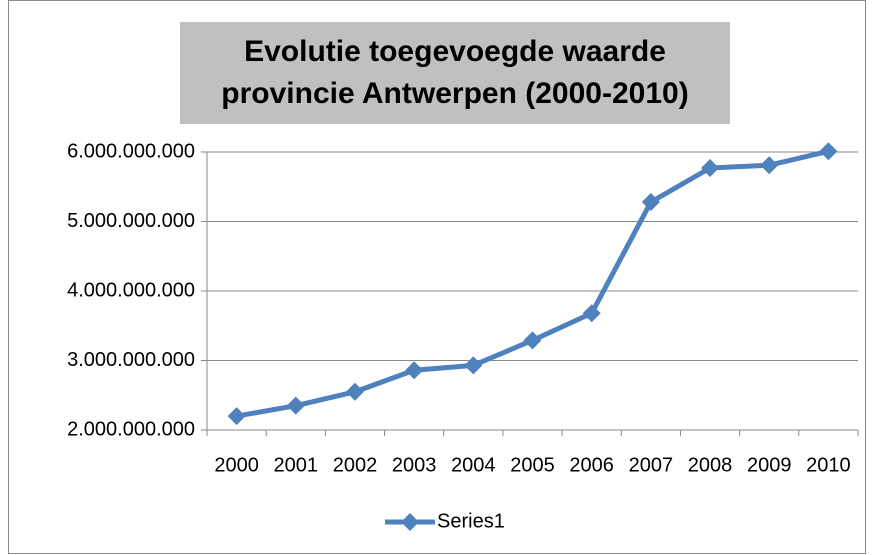 Image resolution: width=876 pixels, height=555 pixels. I want to click on legend-label: Series1, so click(471, 521).